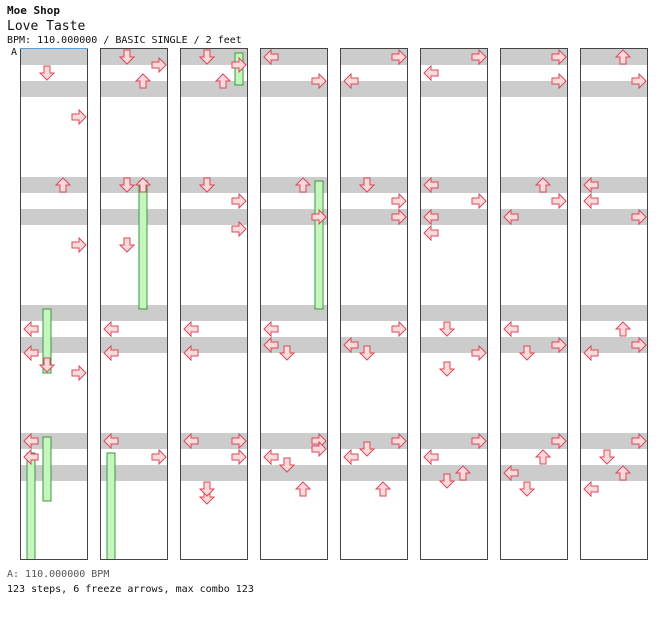 This screenshot has width=672, height=620. Describe the element at coordinates (54, 48) in the screenshot. I see `bpm-change-line` at that location.